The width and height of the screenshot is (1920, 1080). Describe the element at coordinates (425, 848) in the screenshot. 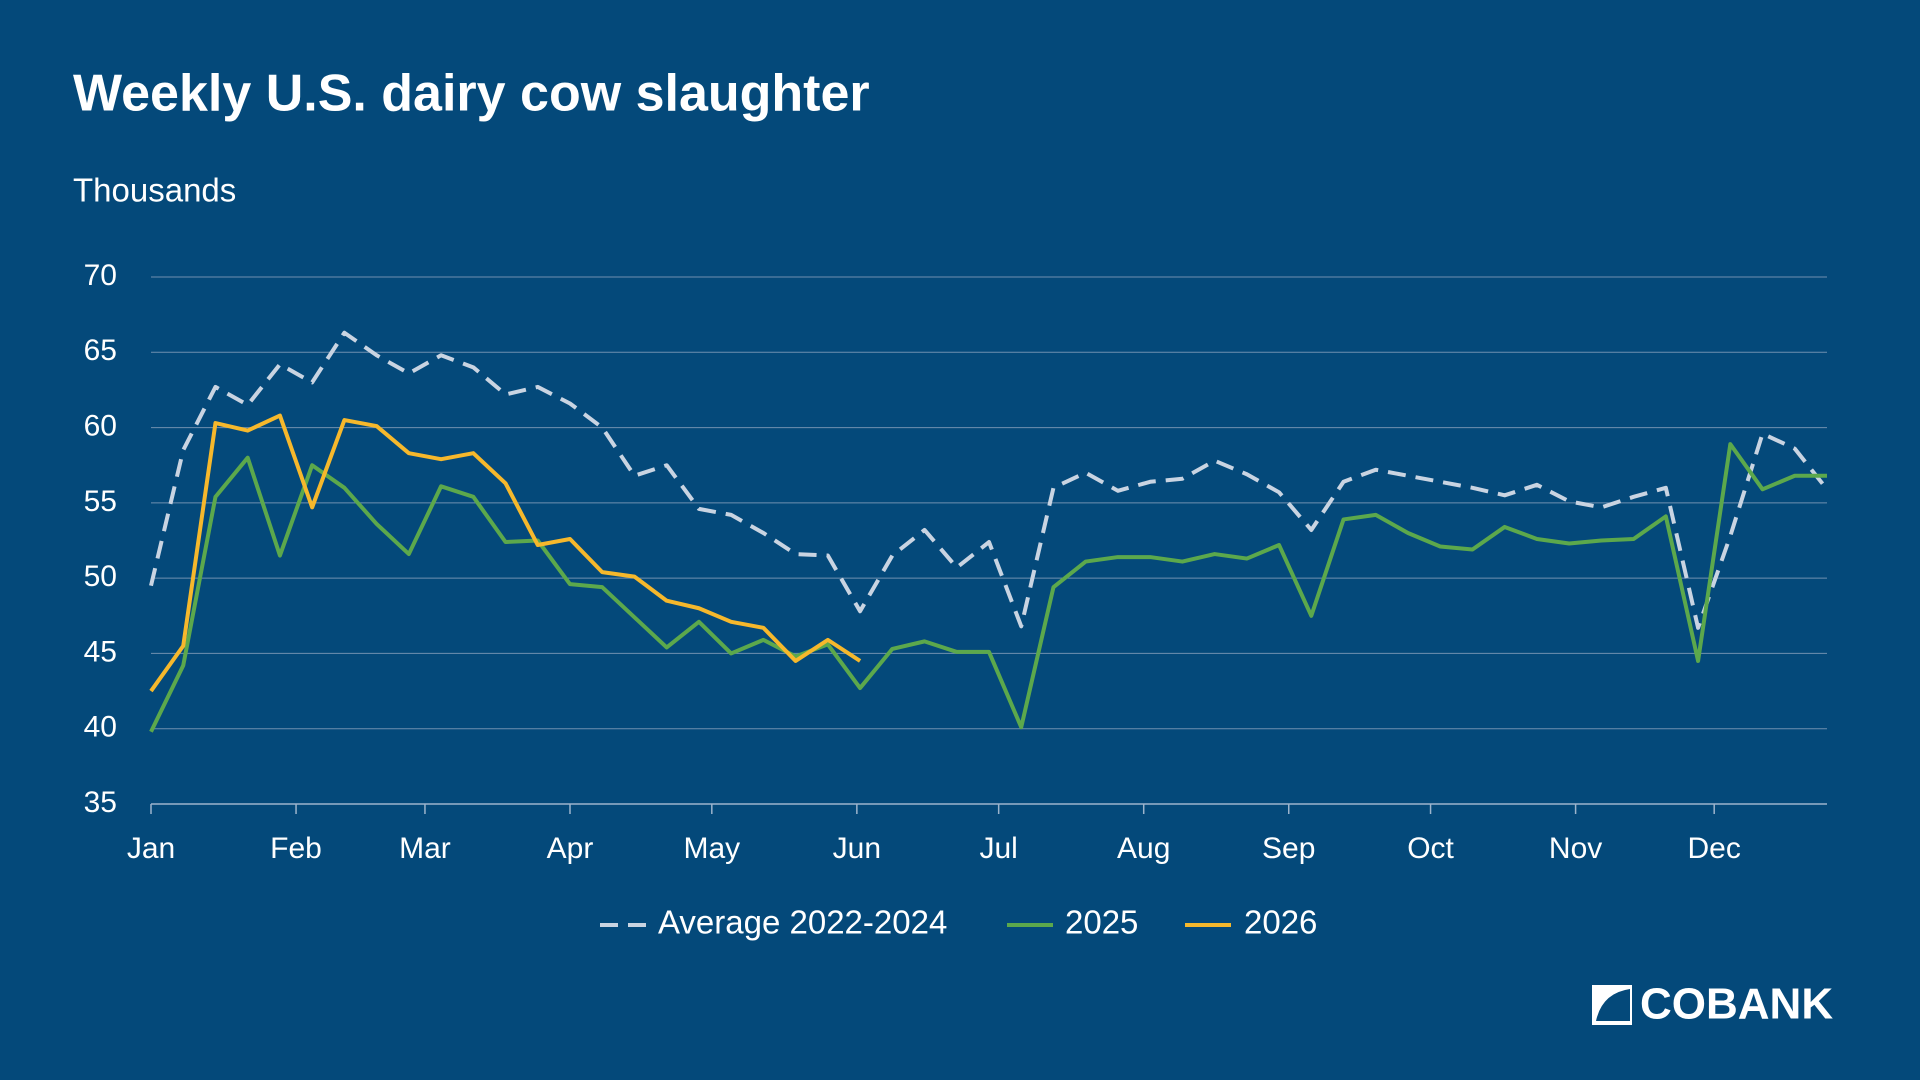

I see `x-tick-label: Mar` at that location.